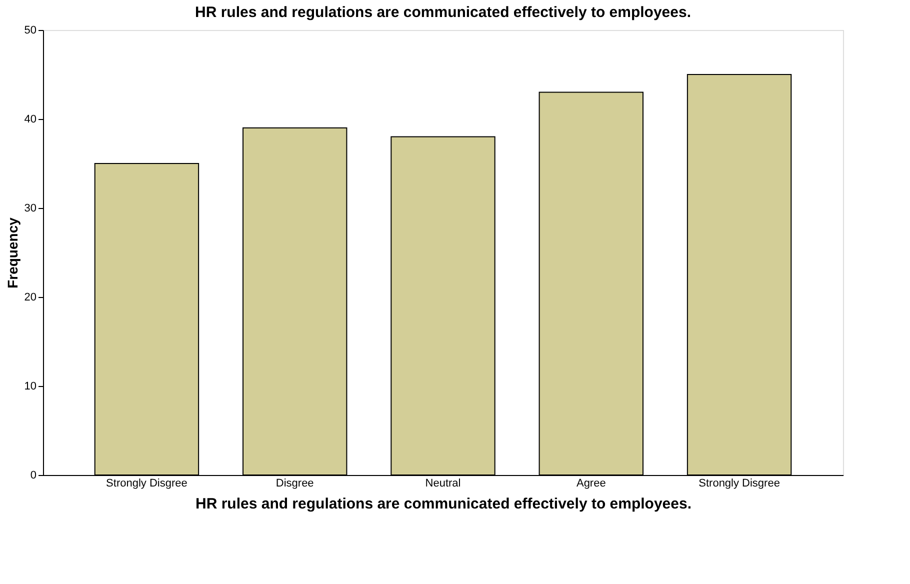  Describe the element at coordinates (30, 298) in the screenshot. I see `y-tick-label: 20` at that location.